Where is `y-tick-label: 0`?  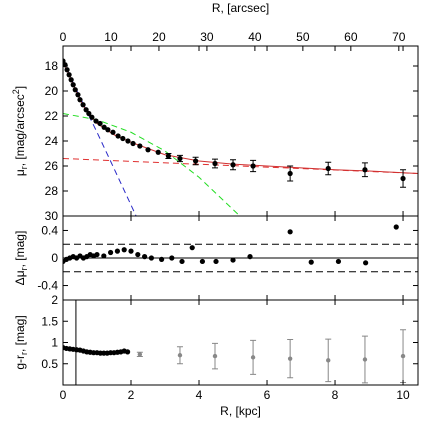
y-tick-label: 0 is located at coordinates (54, 258).